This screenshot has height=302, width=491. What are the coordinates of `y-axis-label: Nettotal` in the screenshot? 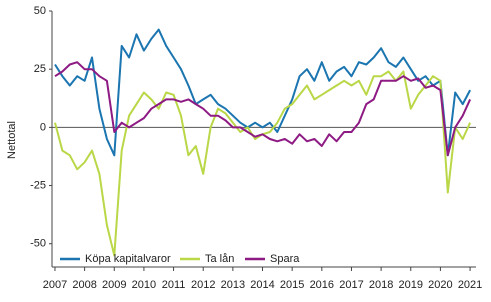 It's located at (12, 140).